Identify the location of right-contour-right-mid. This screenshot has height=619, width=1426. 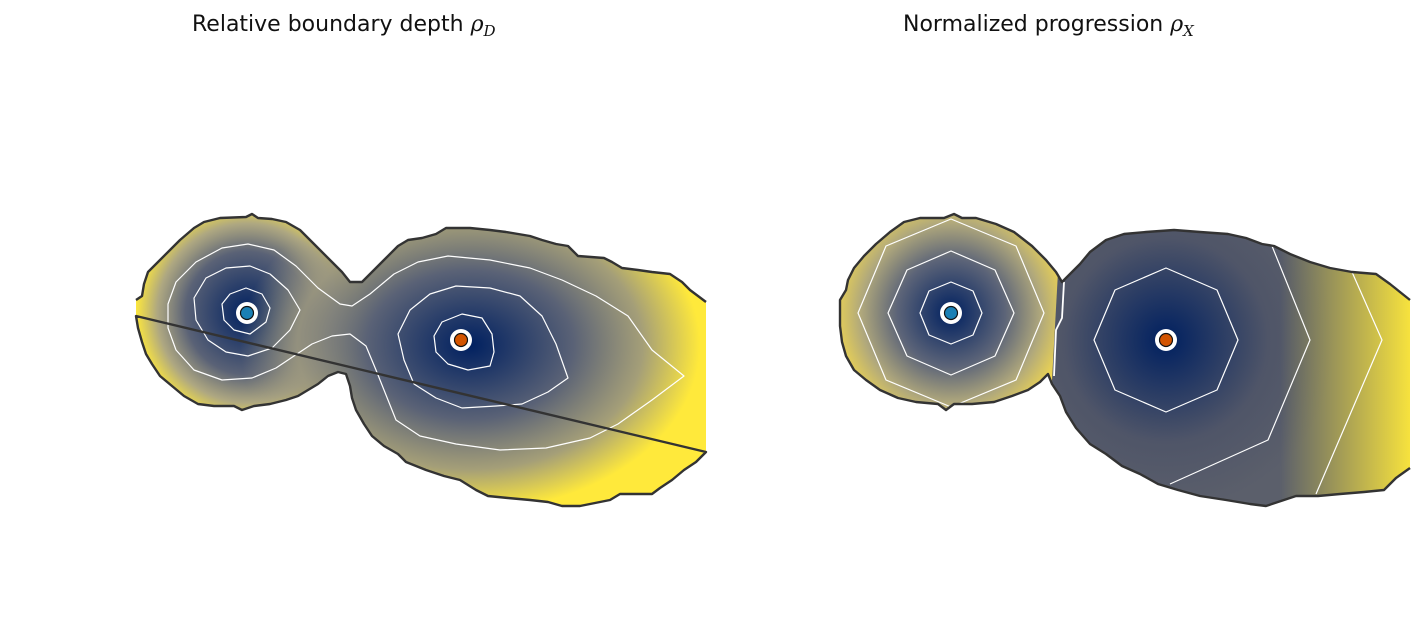
(1240, 365).